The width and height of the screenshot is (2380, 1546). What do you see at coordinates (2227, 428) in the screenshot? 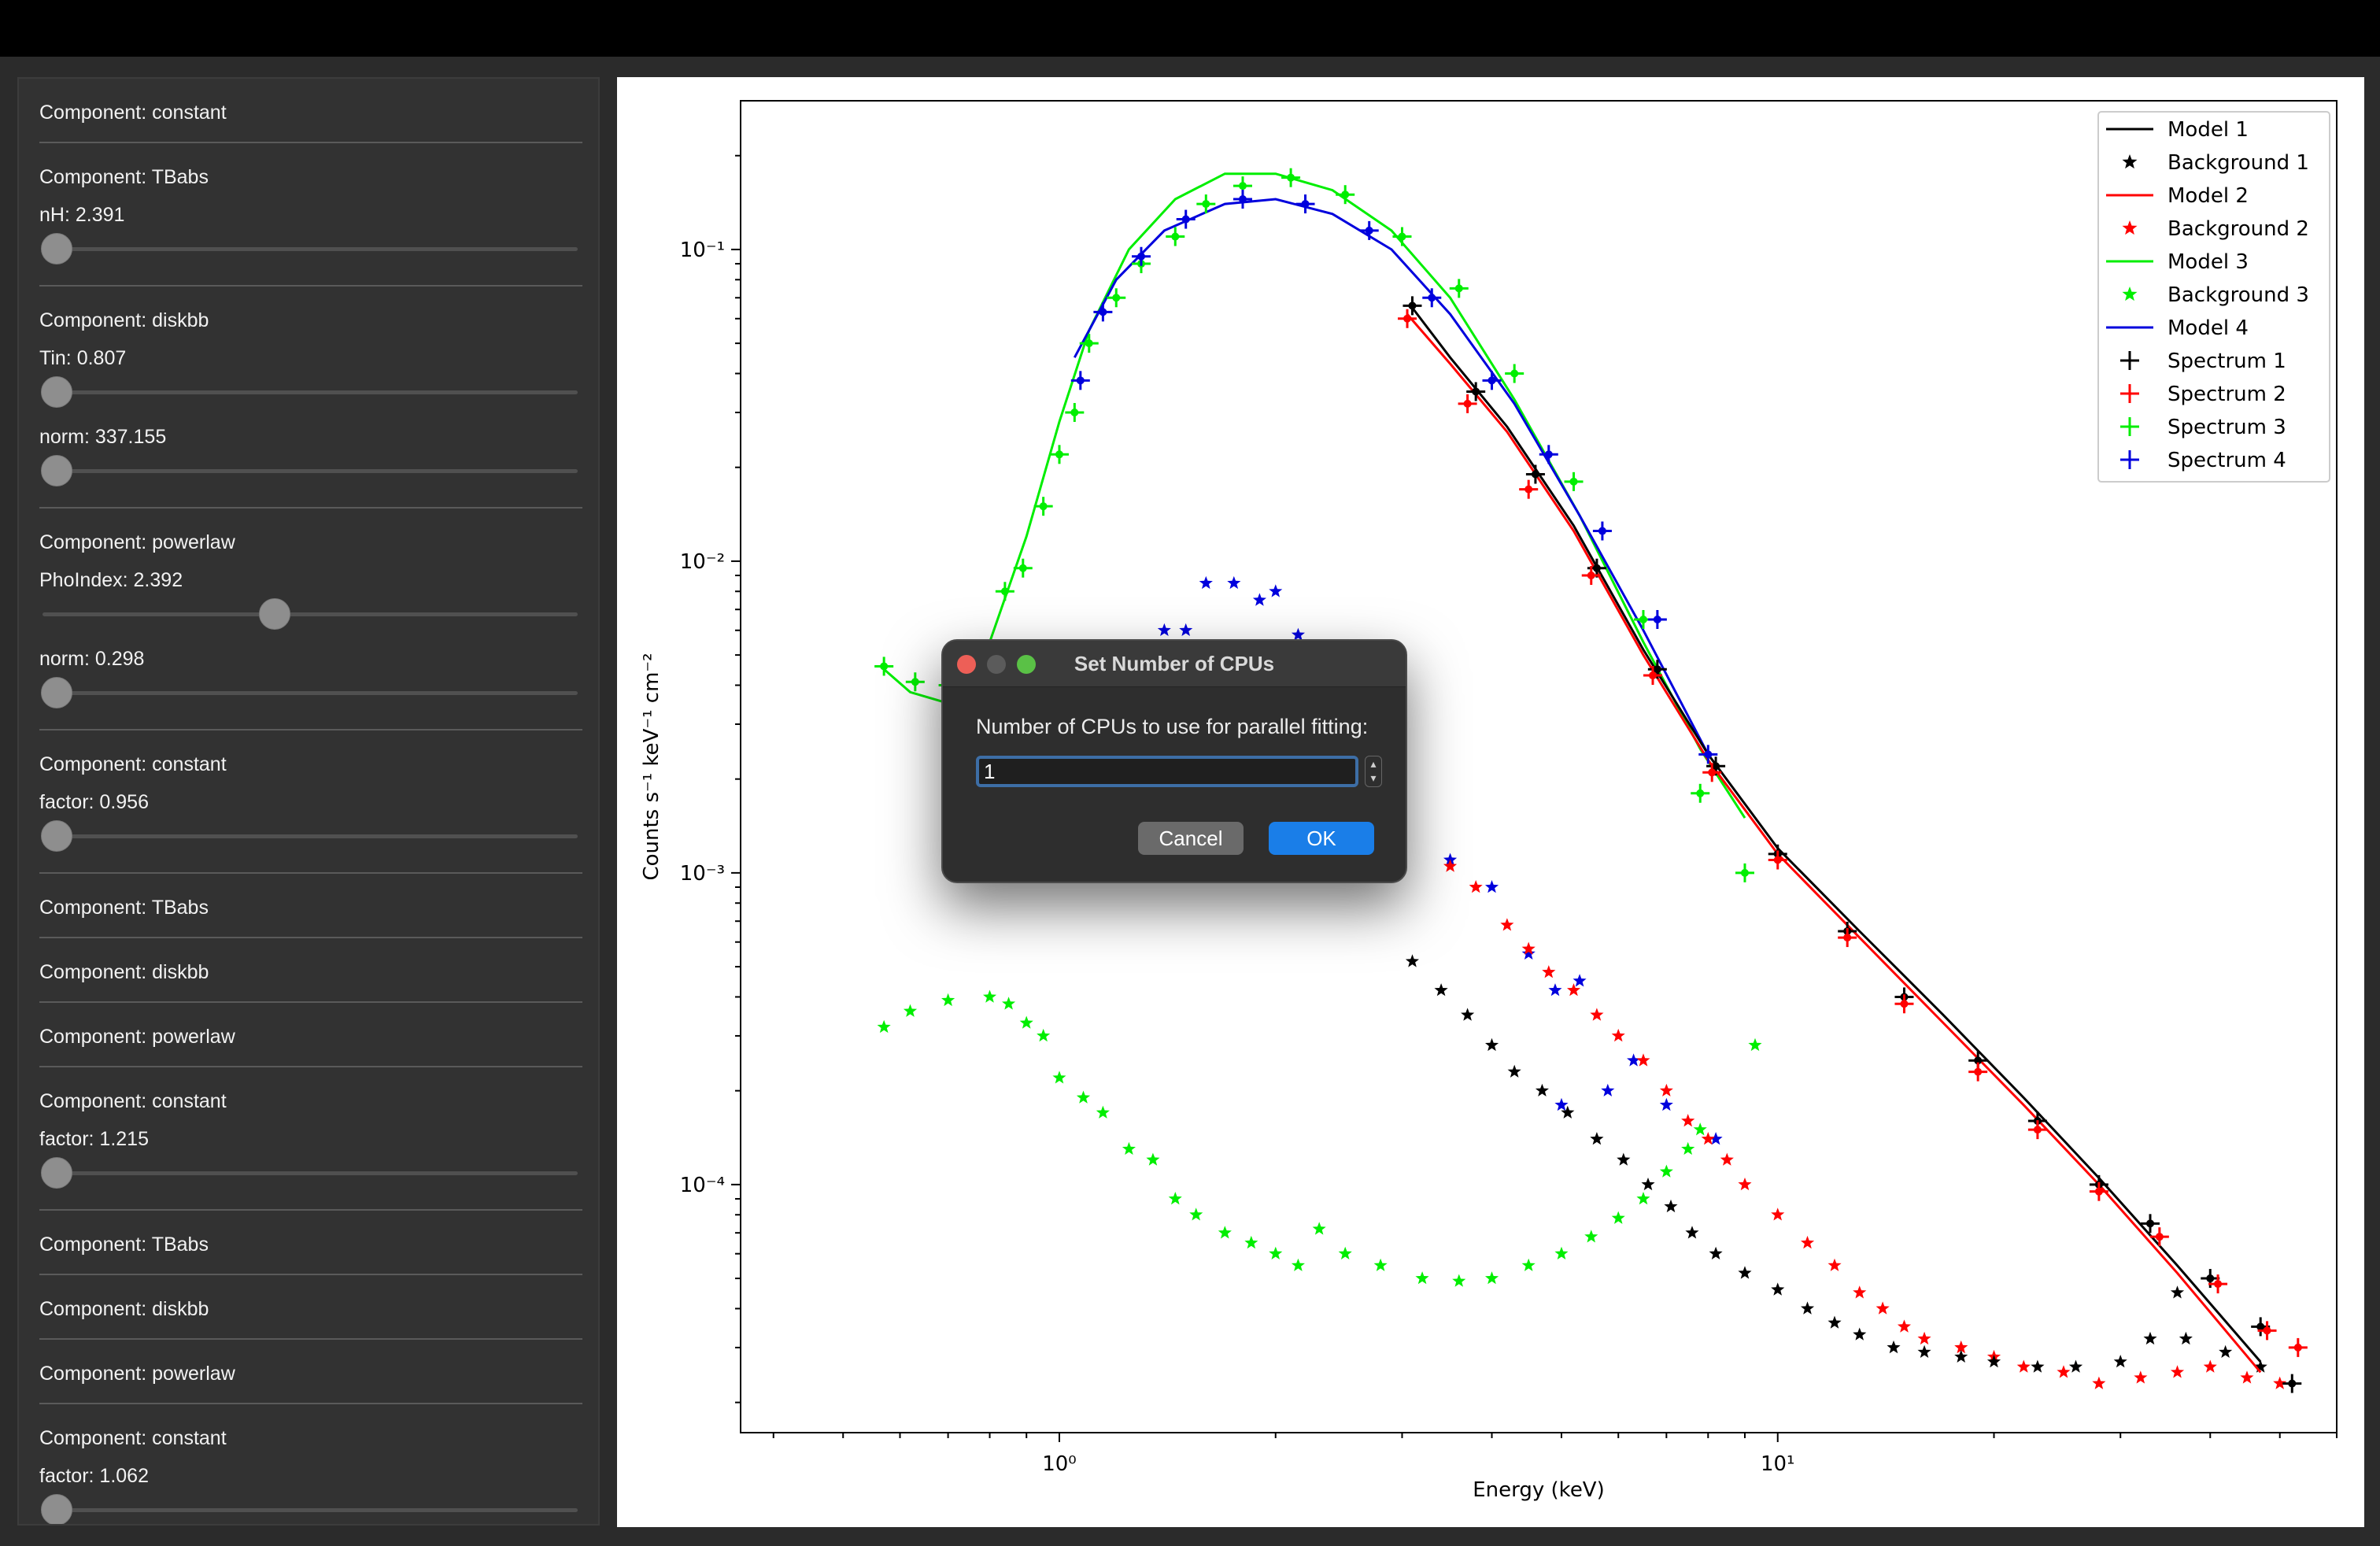
I see `legend-label: Spectrum 3` at bounding box center [2227, 428].